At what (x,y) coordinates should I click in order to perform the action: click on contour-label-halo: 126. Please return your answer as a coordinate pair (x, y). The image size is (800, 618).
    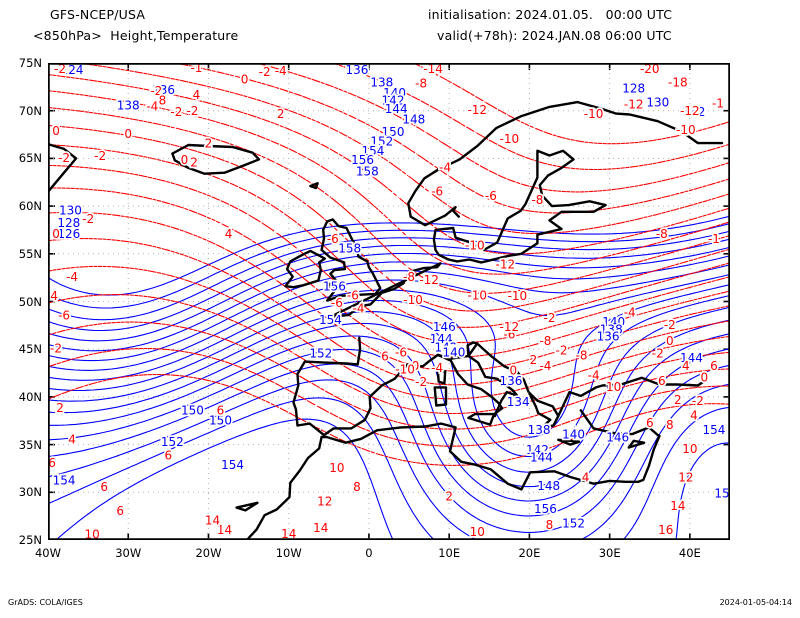
    Looking at the image, I should click on (68, 234).